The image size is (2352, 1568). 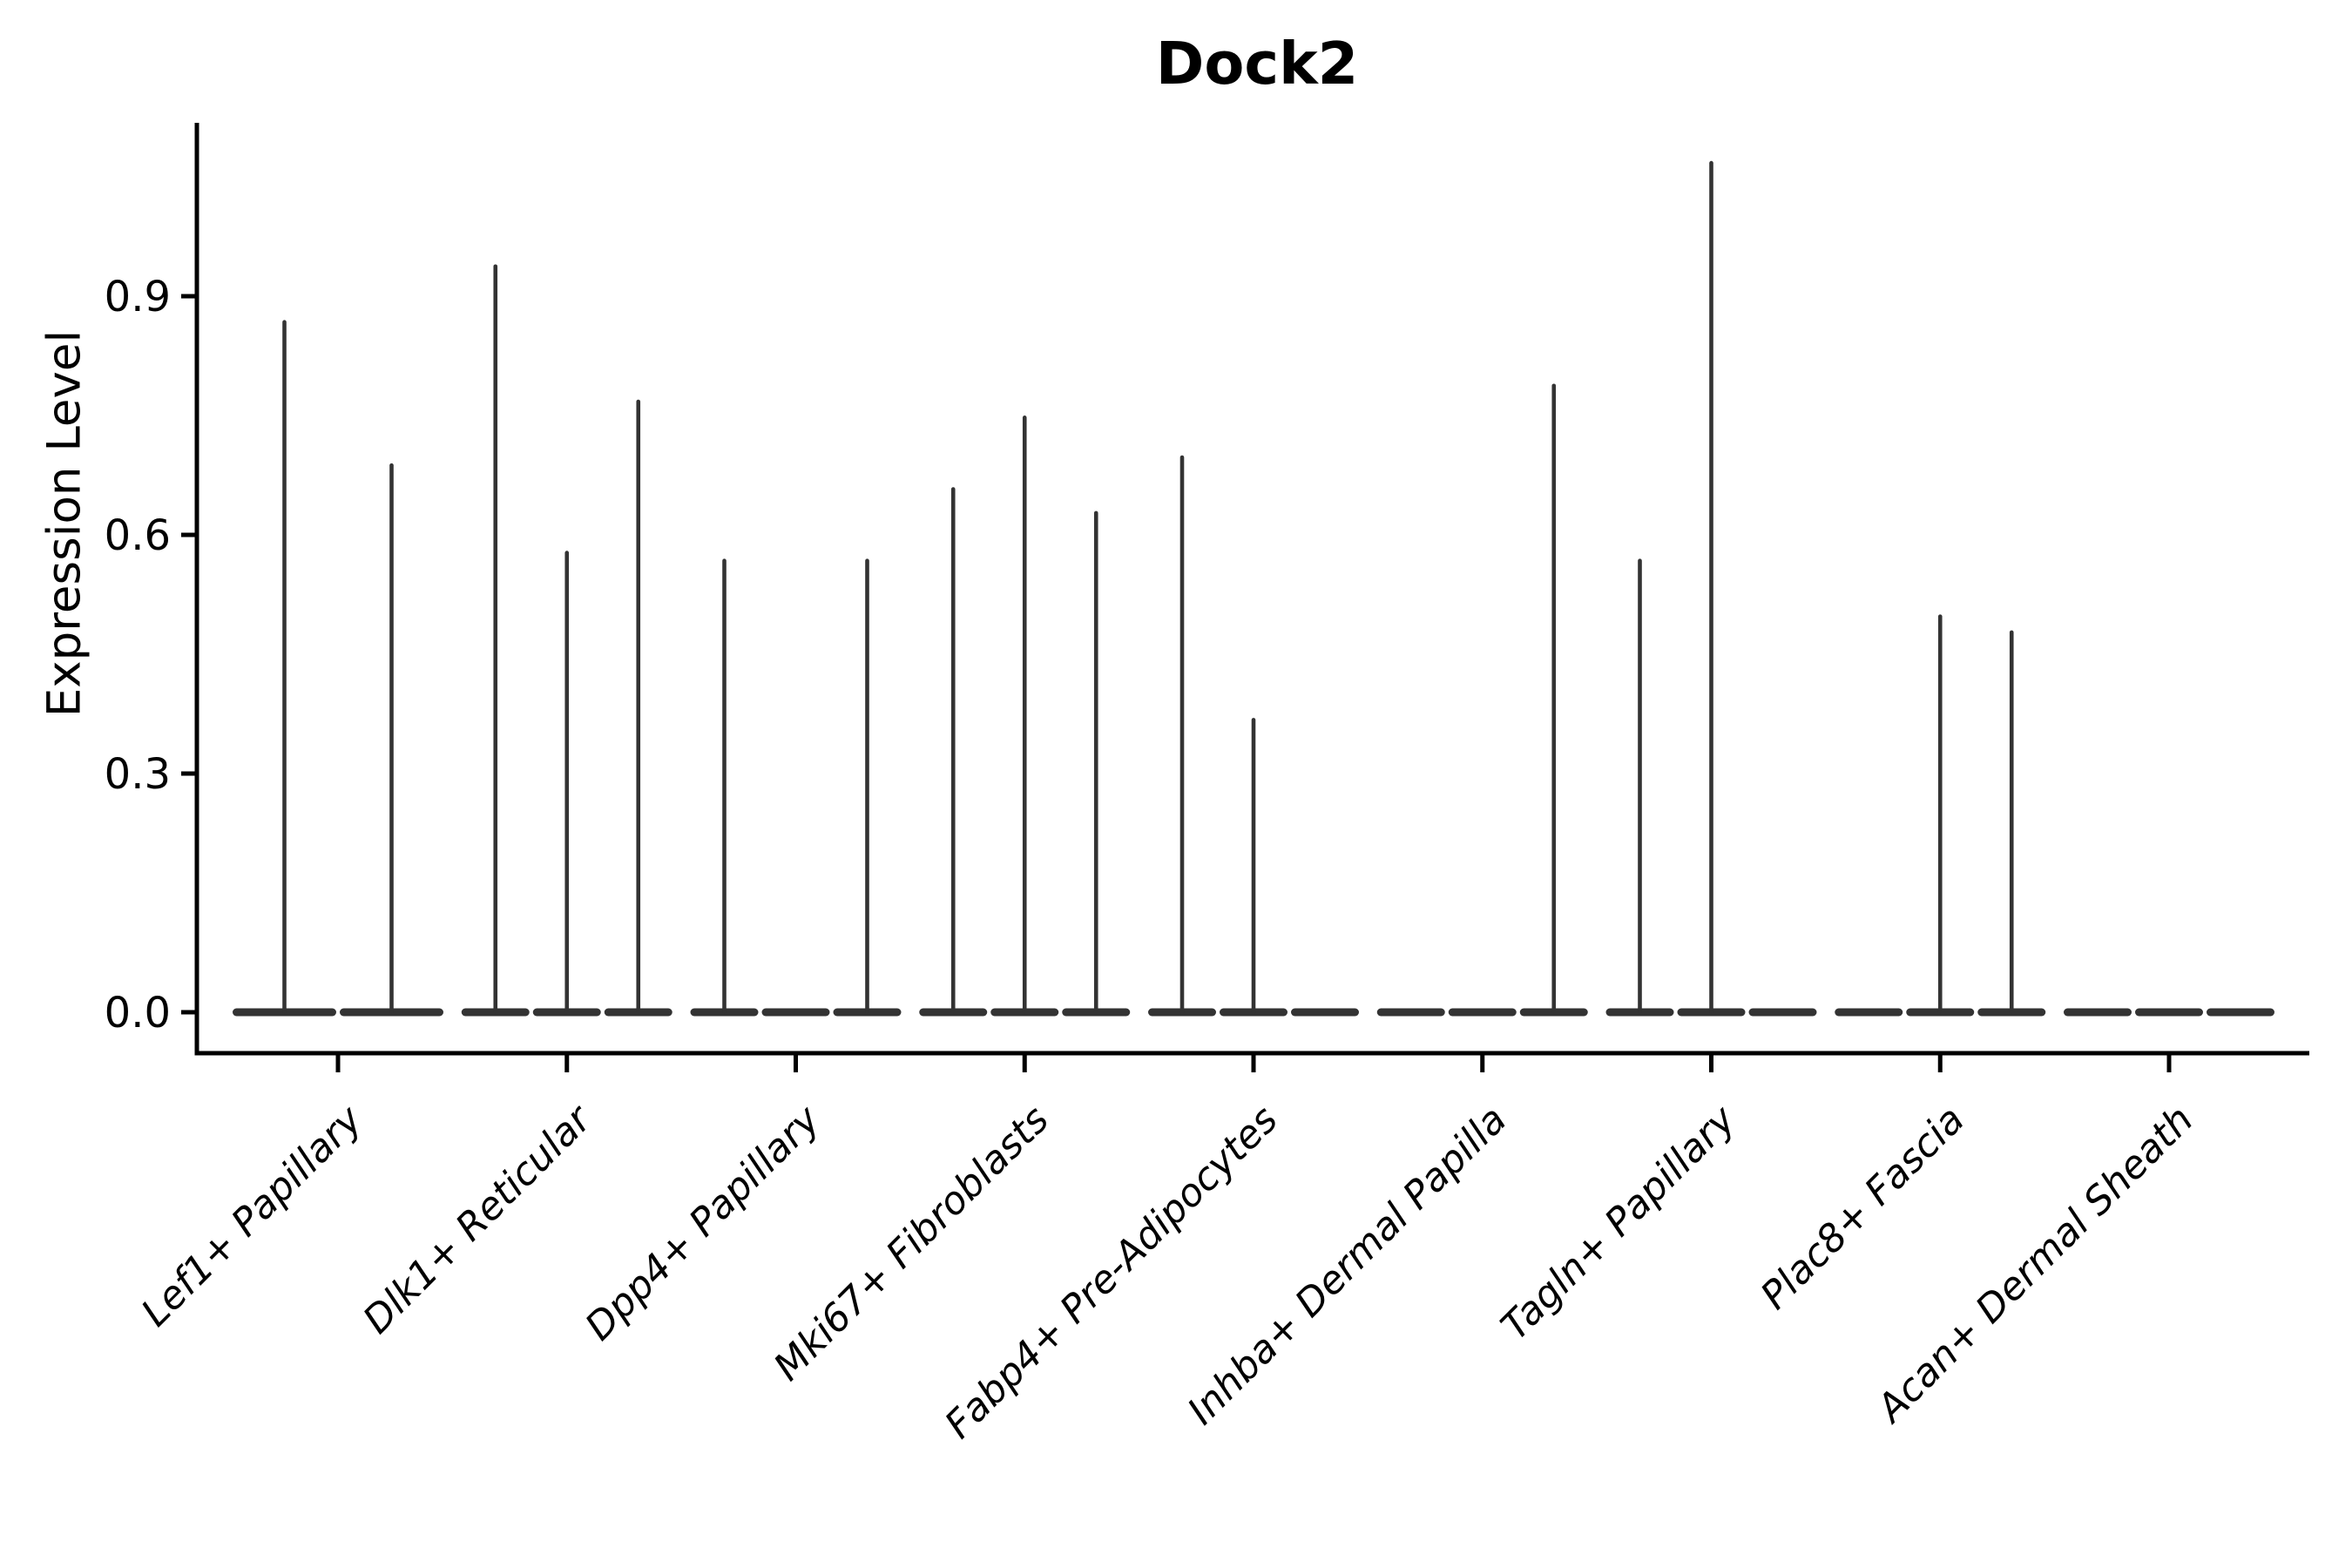 I want to click on x-tick-label: Tagln+ Papillary, so click(x=1619, y=1222).